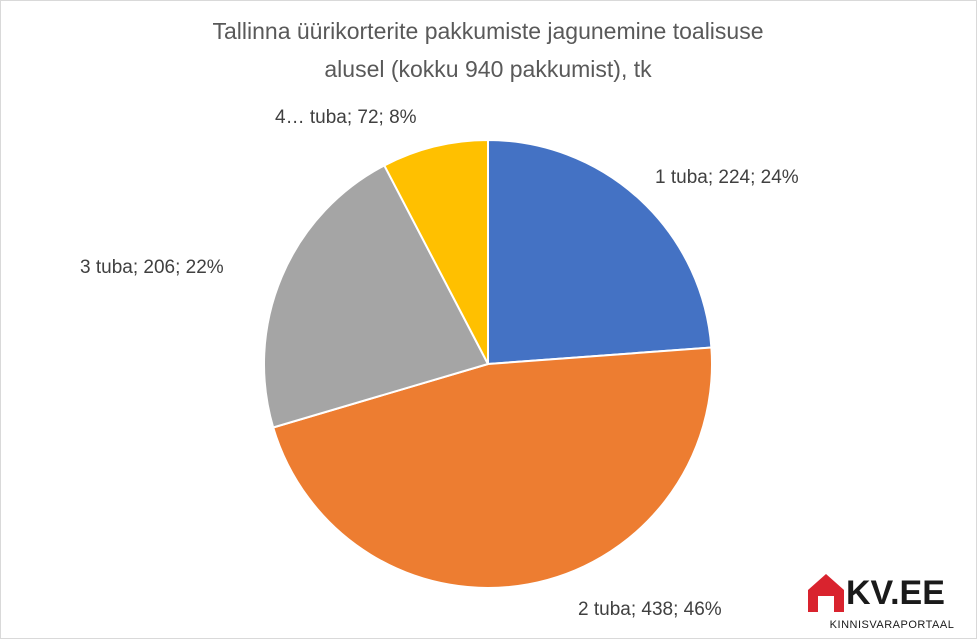  I want to click on logo: KV.EE KINNISVARAPORTAAL, so click(881, 602).